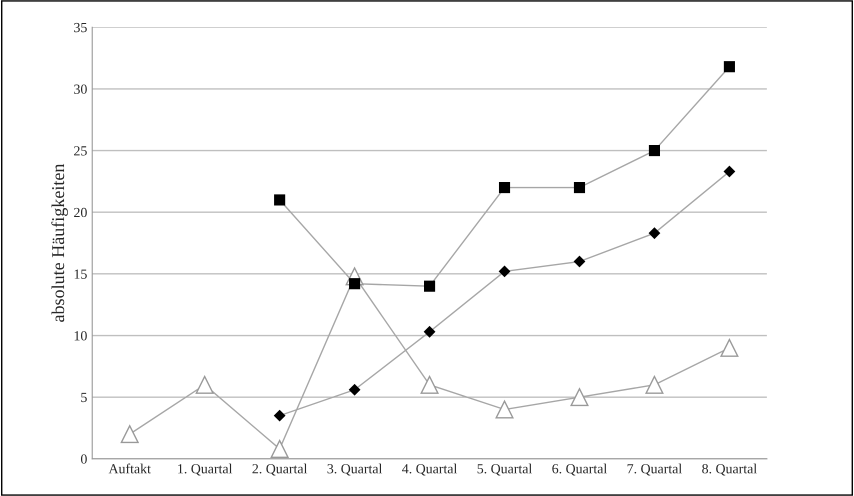  What do you see at coordinates (59, 243) in the screenshot?
I see `y-axis-title: absolute Häufigkeiten` at bounding box center [59, 243].